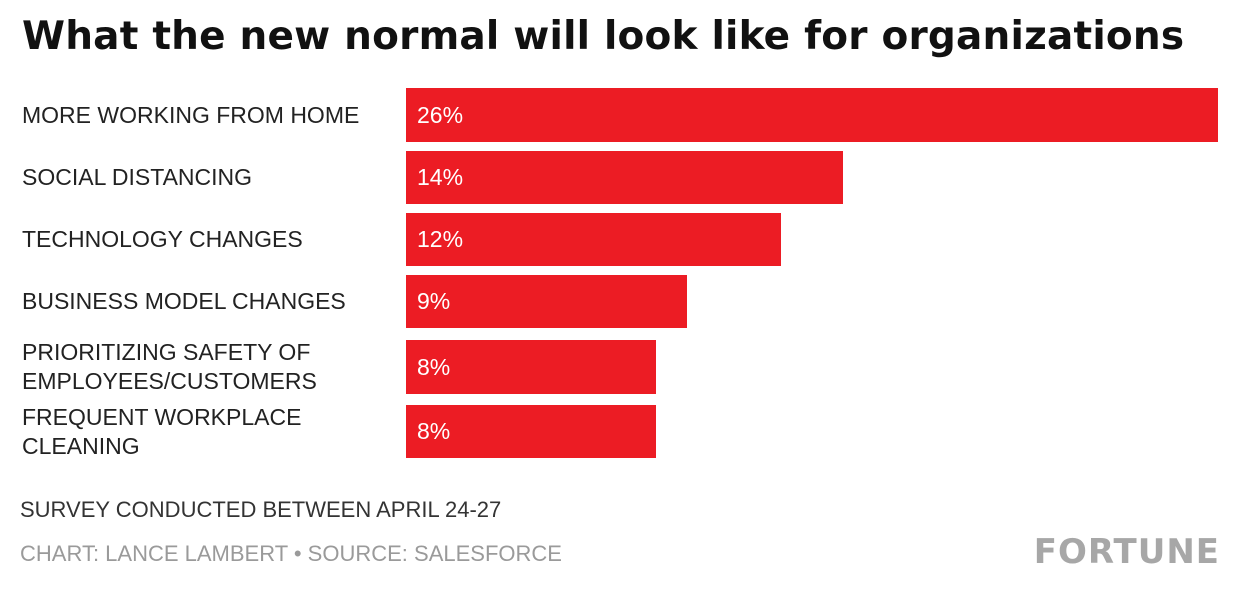  Describe the element at coordinates (440, 114) in the screenshot. I see `bar-value-label: 26%` at that location.